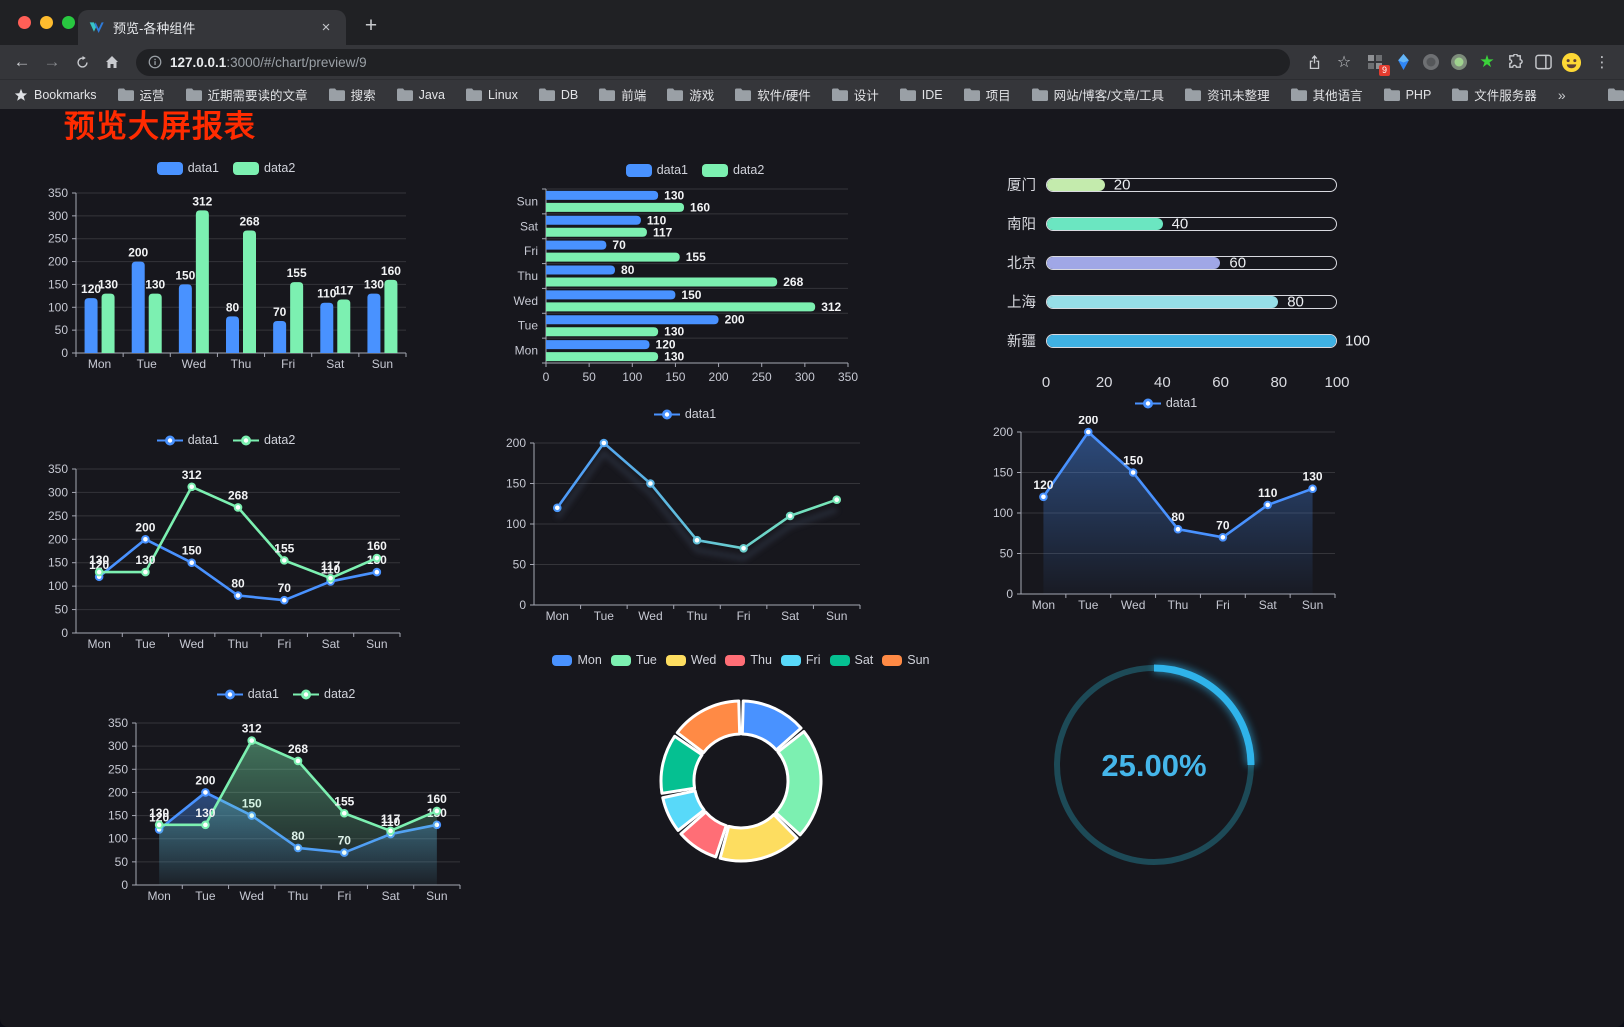 The height and width of the screenshot is (1027, 1624). I want to click on svg-text: 0, so click(546, 377).